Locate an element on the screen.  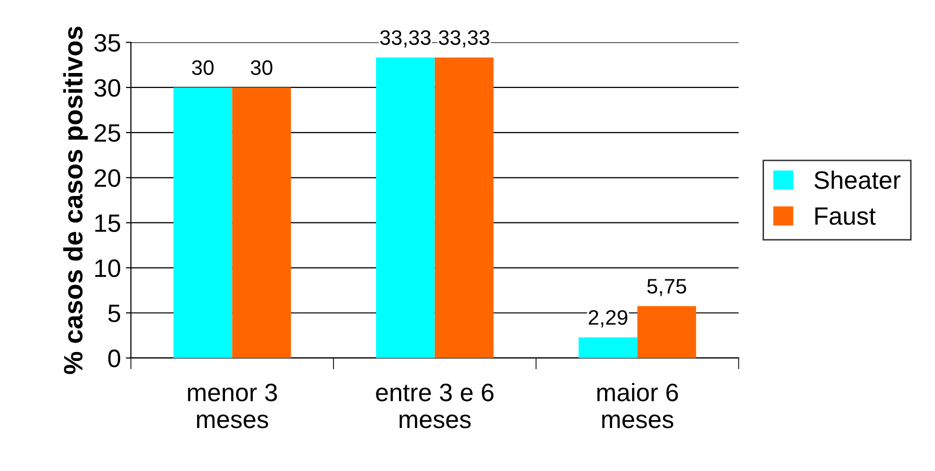
y-axis-title: % casos de casos positivos is located at coordinates (75, 200).